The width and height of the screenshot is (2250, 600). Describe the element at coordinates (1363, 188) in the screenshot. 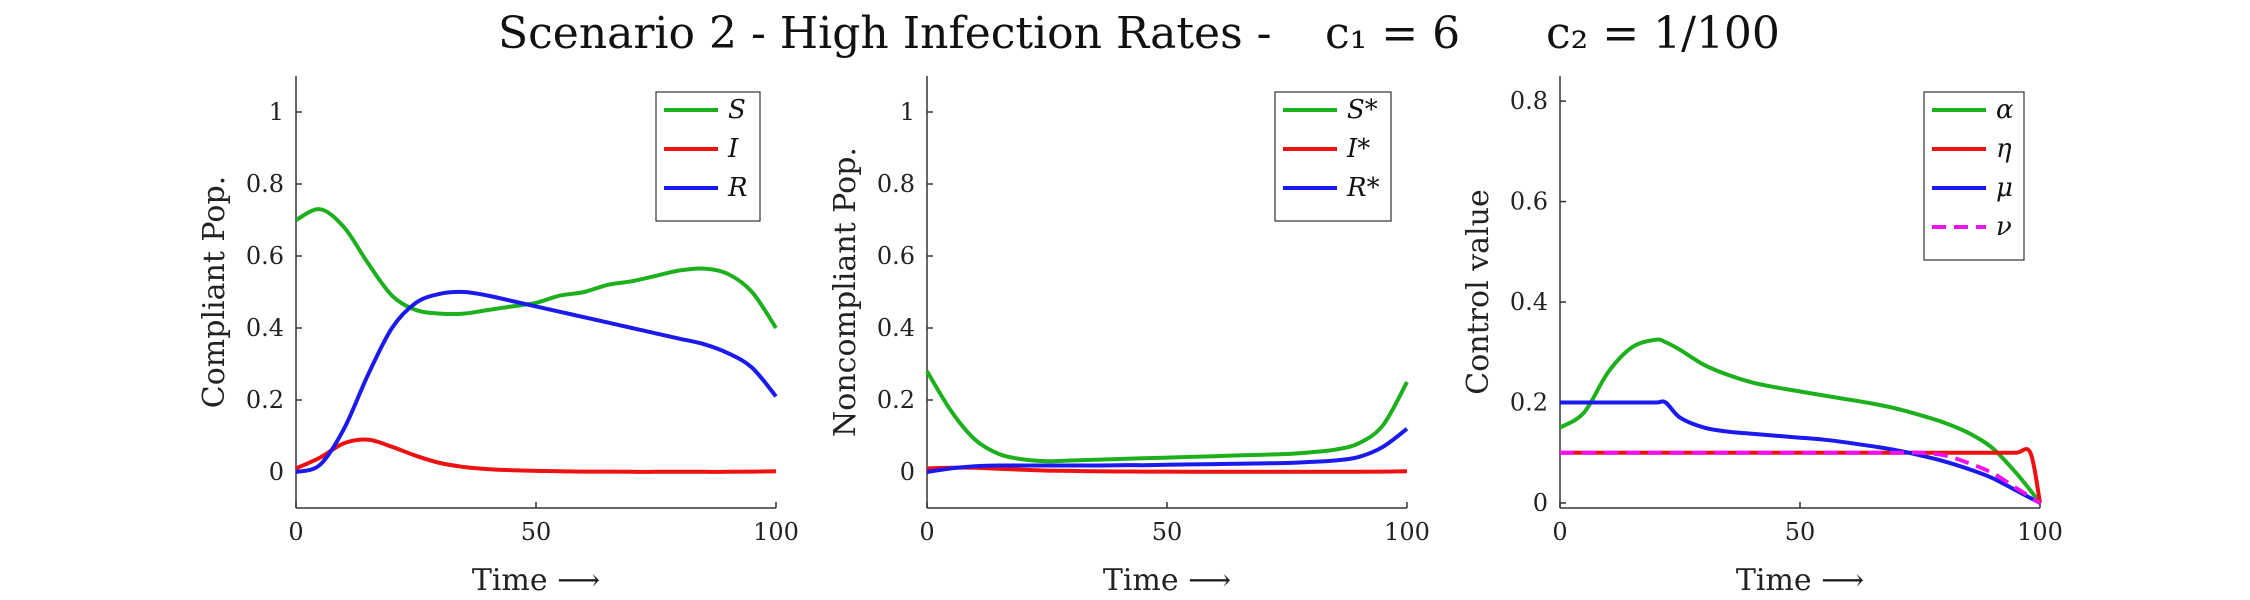

I see `legend-label: R*` at that location.